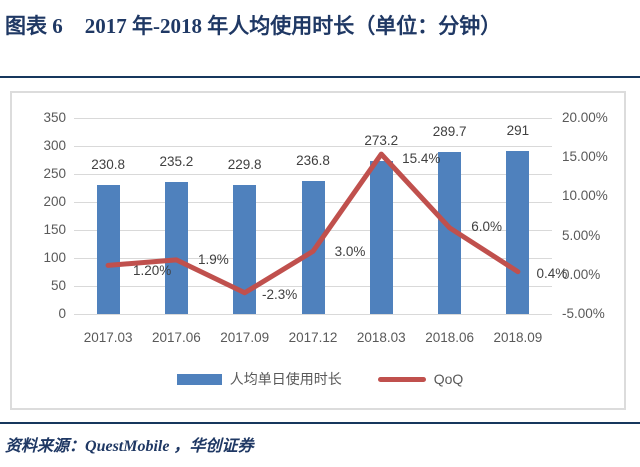 The width and height of the screenshot is (640, 467). I want to click on legend-item-bar-series: 人均单日使用时长, so click(259, 379).